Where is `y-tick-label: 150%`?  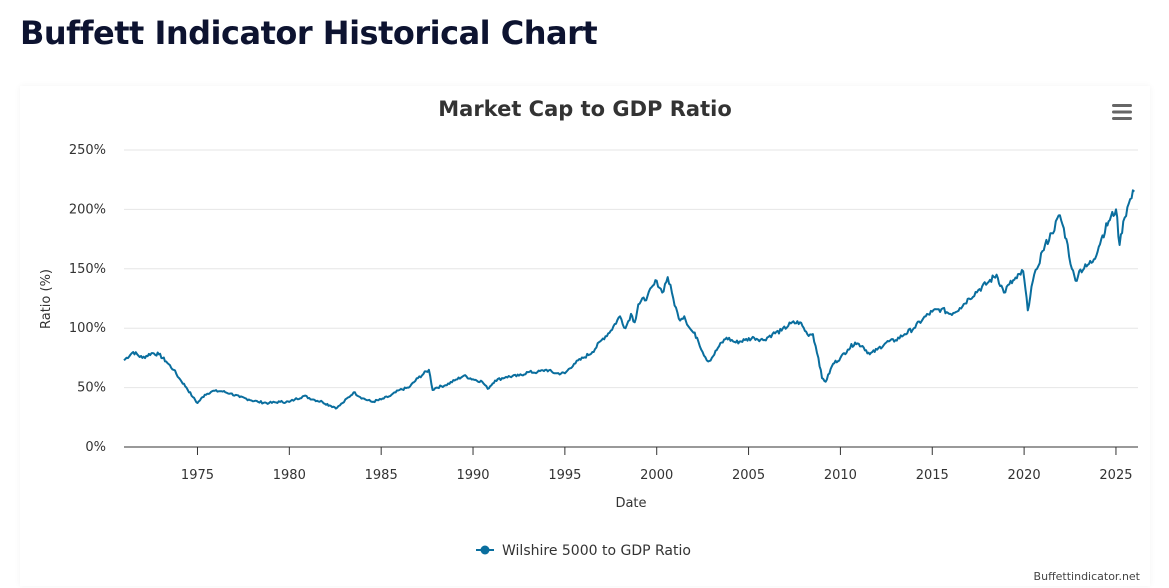
y-tick-label: 150% is located at coordinates (87, 269).